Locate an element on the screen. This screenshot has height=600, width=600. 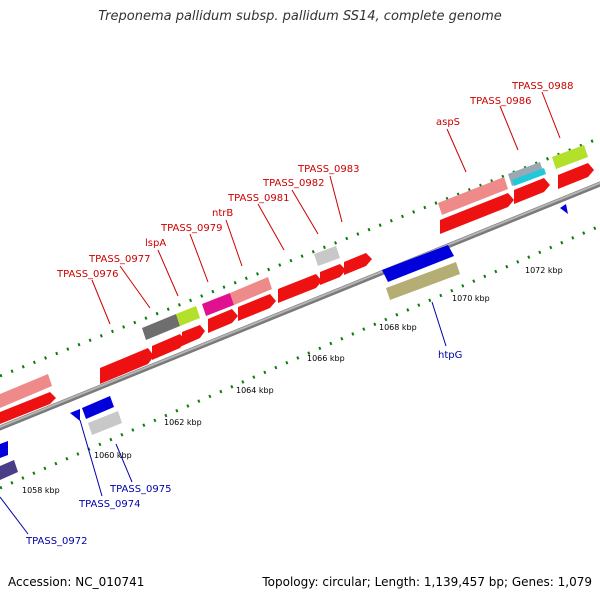
tick-label: 1072 kbp is located at coordinates (544, 270).